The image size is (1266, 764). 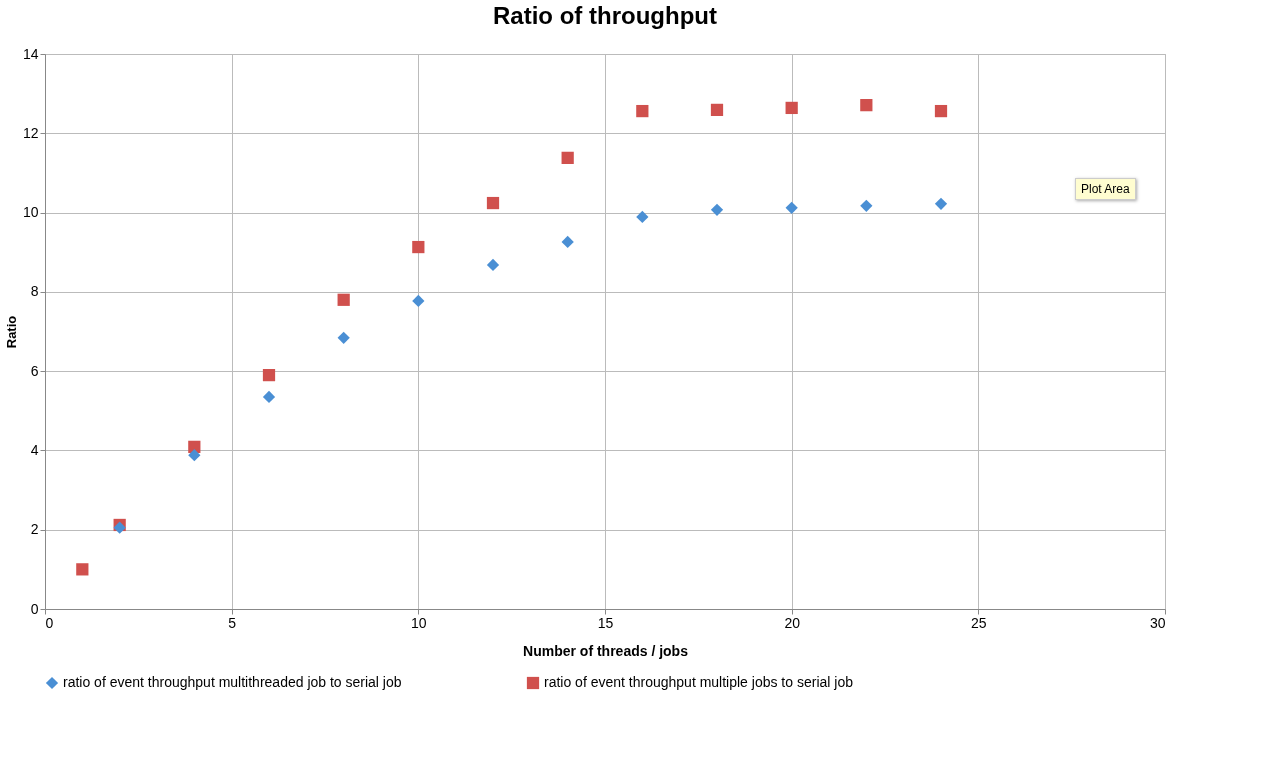 I want to click on y-tick-label: 12, so click(x=30, y=132).